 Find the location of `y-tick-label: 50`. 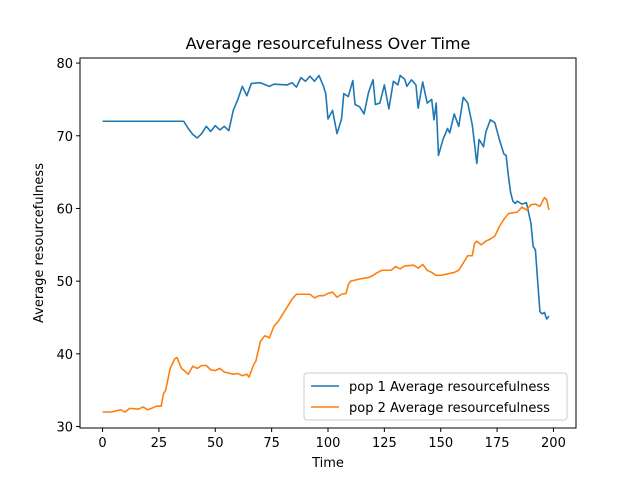

y-tick-label: 50 is located at coordinates (64, 282).